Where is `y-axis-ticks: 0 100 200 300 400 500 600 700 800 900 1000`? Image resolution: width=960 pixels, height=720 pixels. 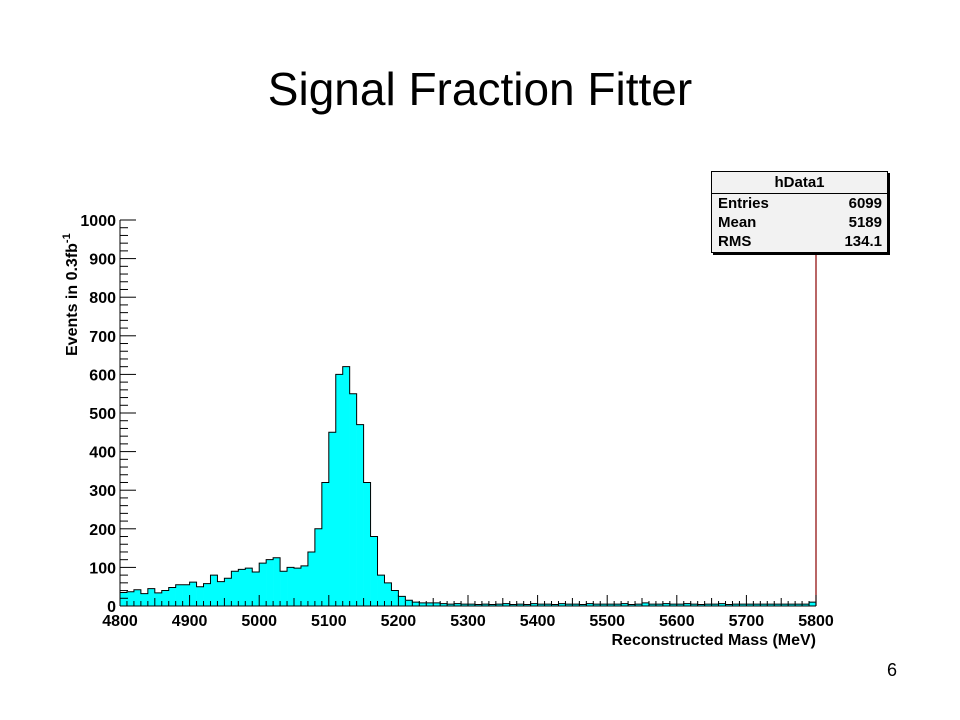 y-axis-ticks: 0 100 200 300 400 500 600 700 800 900 1000 is located at coordinates (108, 414).